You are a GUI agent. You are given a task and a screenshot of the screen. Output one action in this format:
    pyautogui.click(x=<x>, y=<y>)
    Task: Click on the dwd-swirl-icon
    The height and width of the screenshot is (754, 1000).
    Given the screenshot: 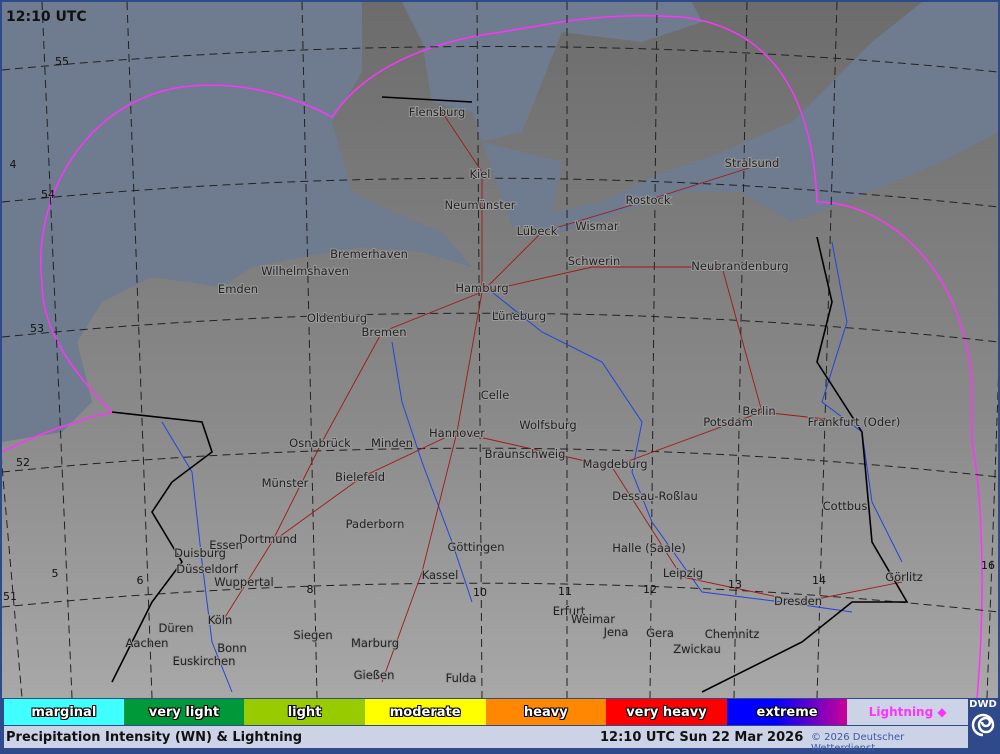 What is the action you would take?
    pyautogui.click(x=983, y=725)
    